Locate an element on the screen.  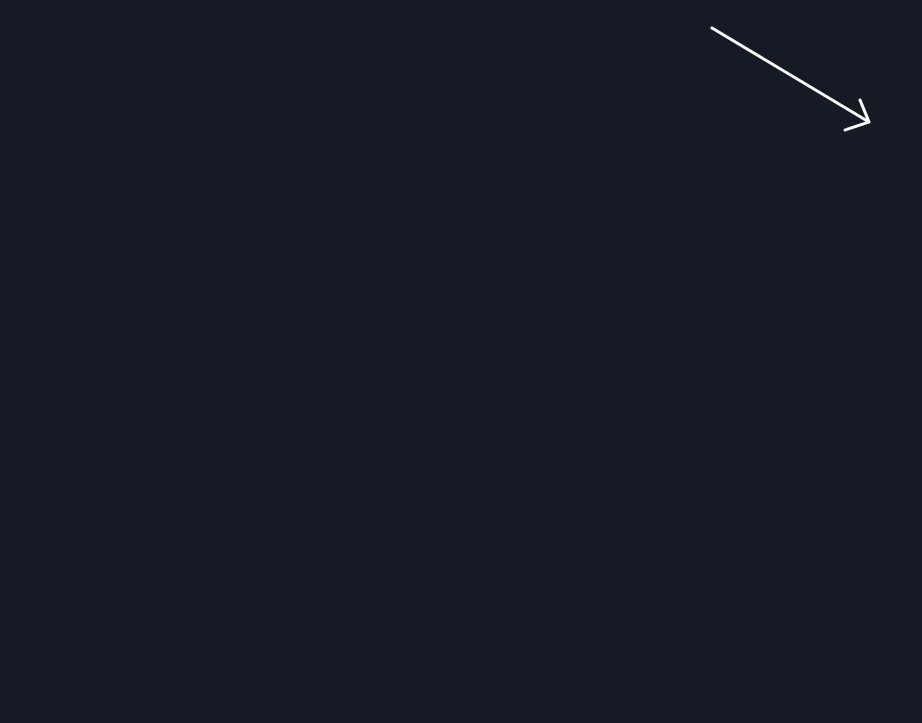
arrow-shaft is located at coordinates (790, 75).